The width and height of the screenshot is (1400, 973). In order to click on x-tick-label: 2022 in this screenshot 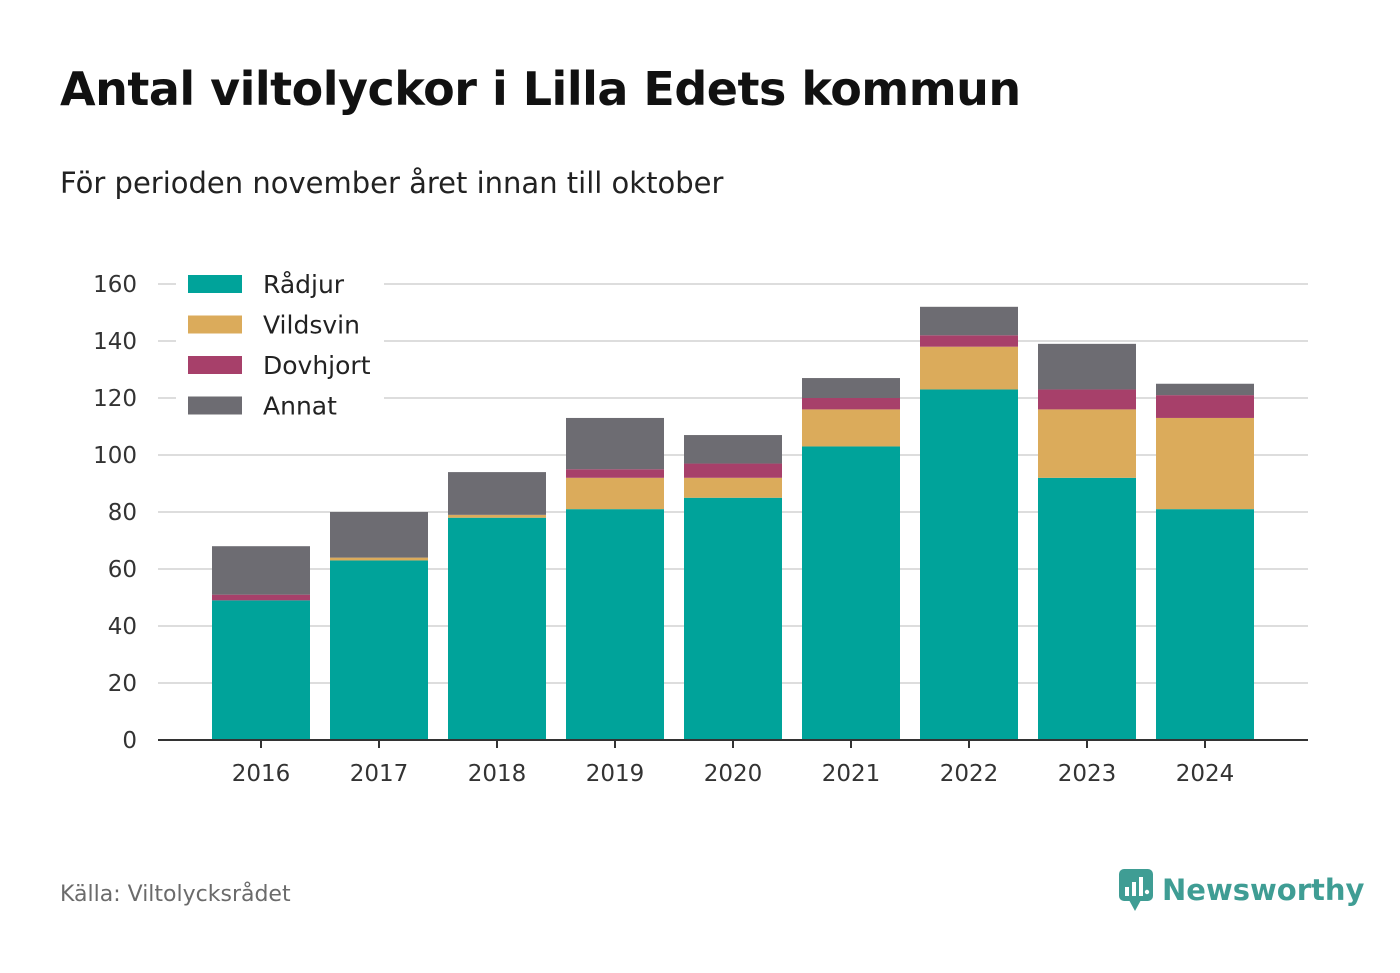, I will do `click(969, 774)`.